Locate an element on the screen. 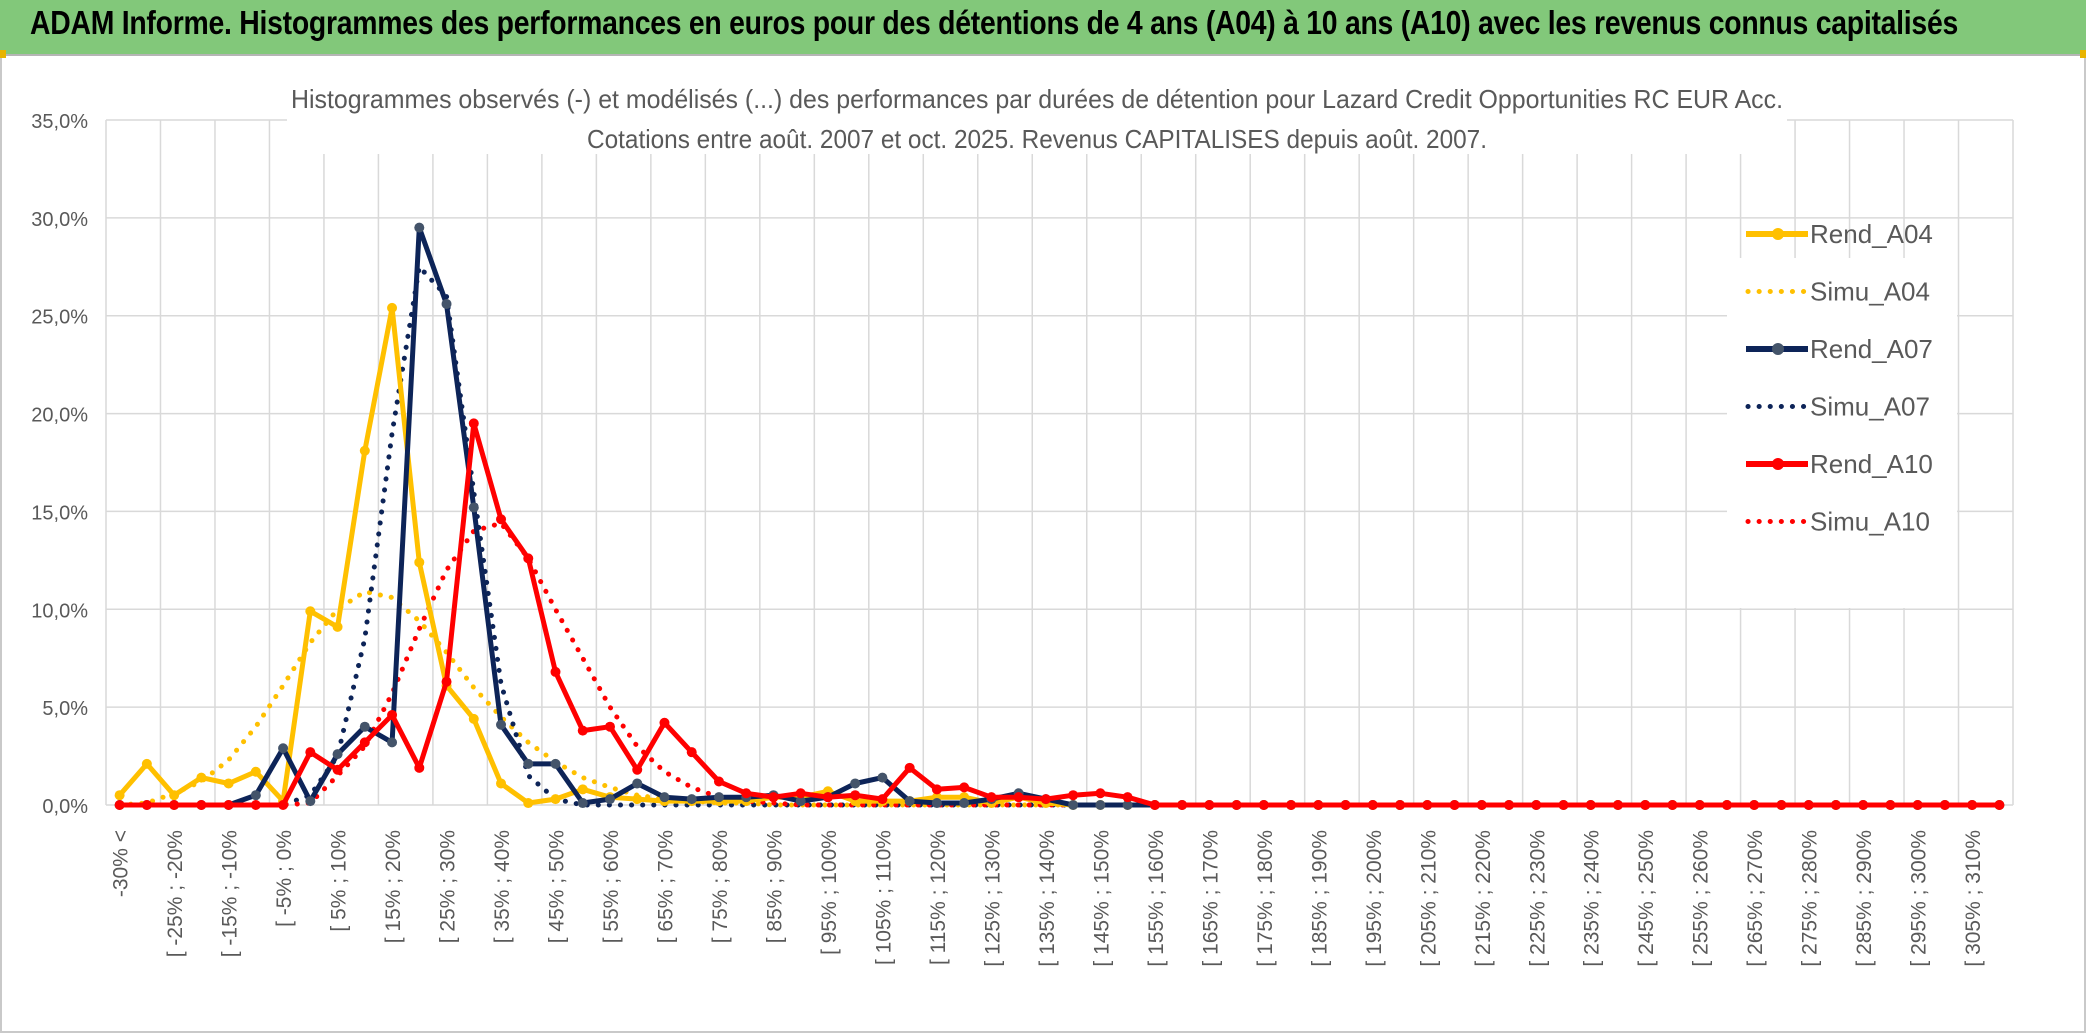  y-tick-label: 5,0% is located at coordinates (65, 709).